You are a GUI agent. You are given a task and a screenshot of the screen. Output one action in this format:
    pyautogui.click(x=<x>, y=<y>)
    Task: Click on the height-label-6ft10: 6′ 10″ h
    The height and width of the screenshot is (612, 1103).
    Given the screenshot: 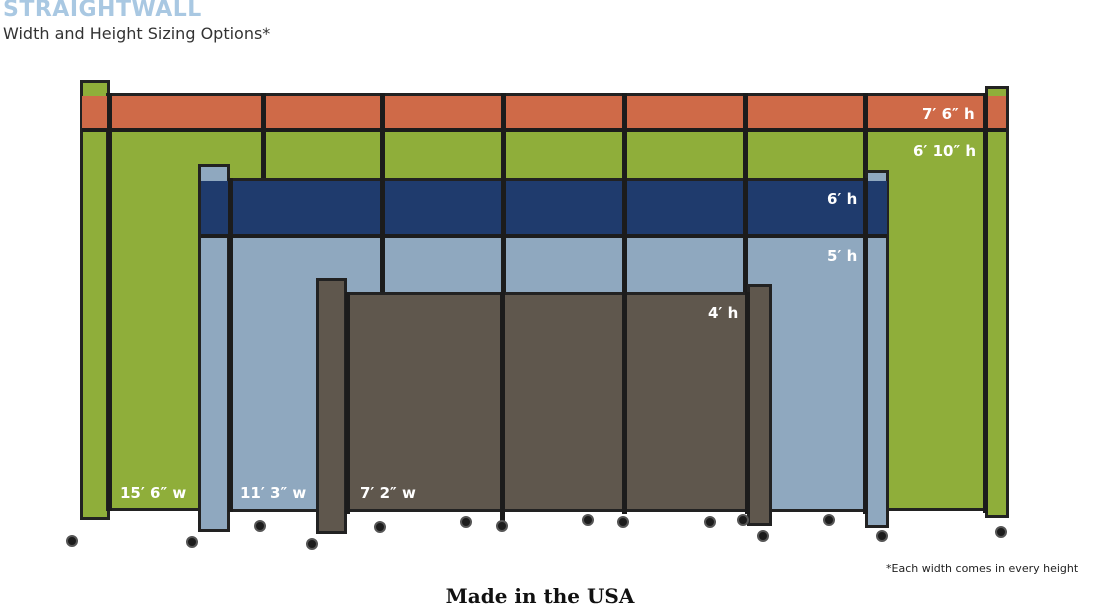 What is the action you would take?
    pyautogui.click(x=945, y=151)
    